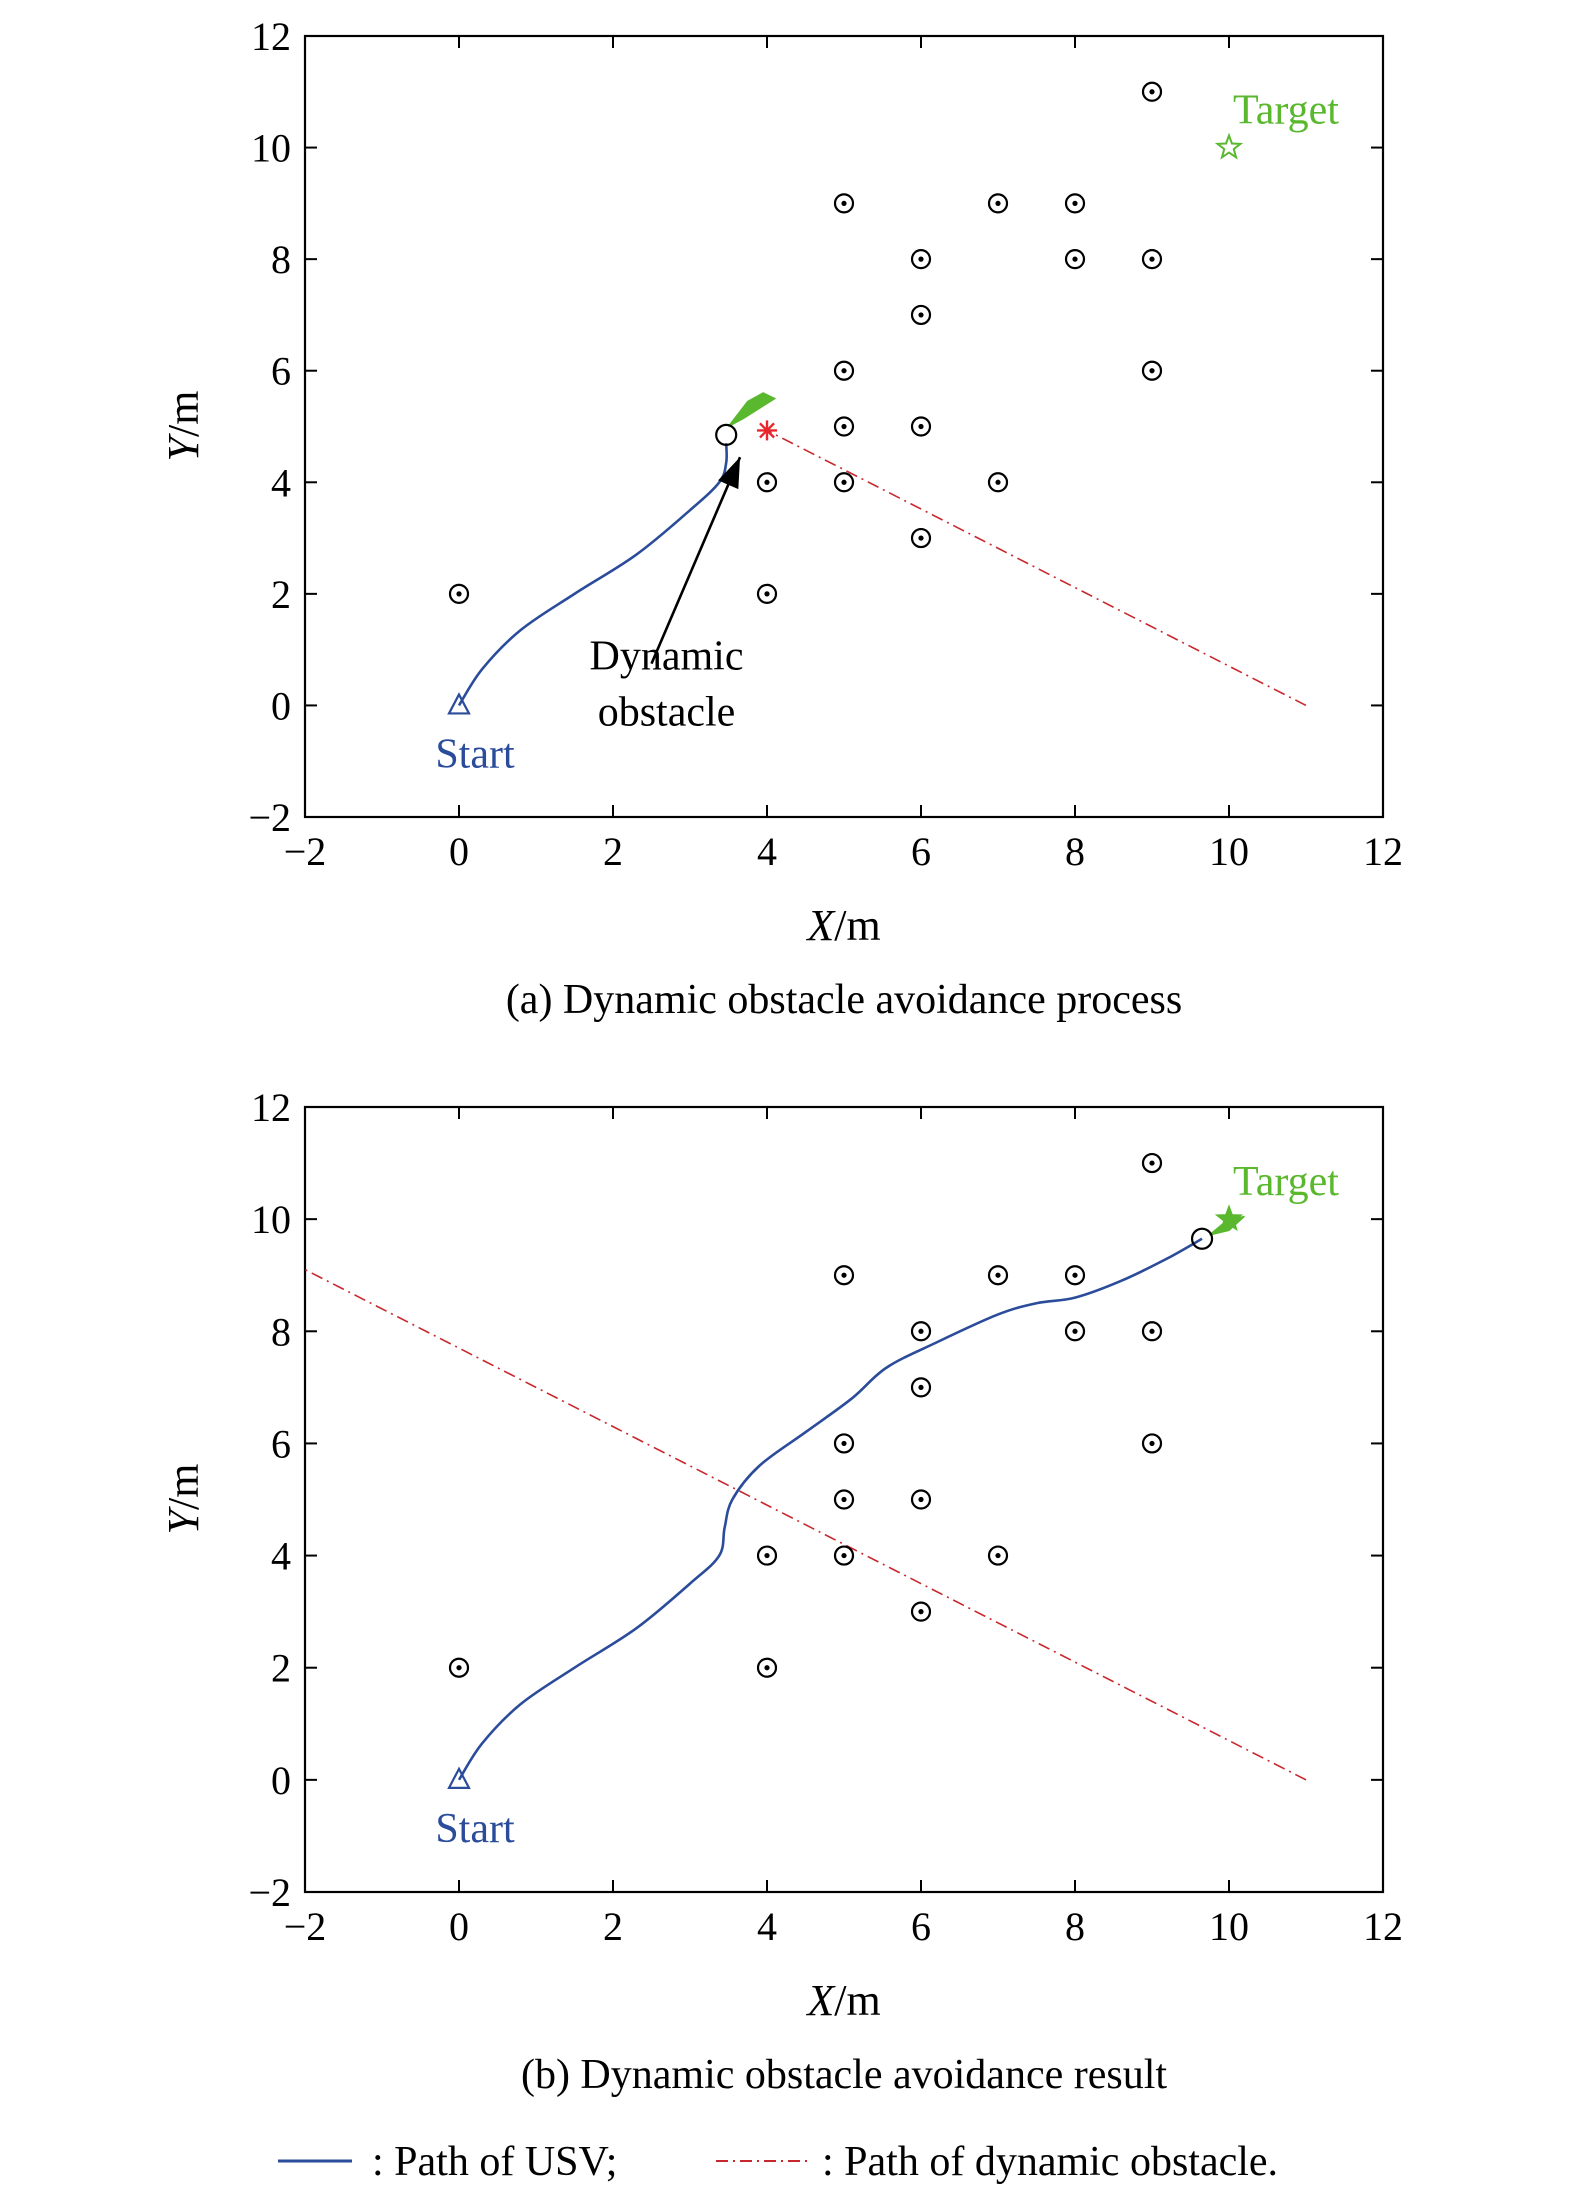 This screenshot has height=2195, width=1575. Describe the element at coordinates (696, 560) in the screenshot. I see `panel-a-annotation-arrow-shaft` at that location.